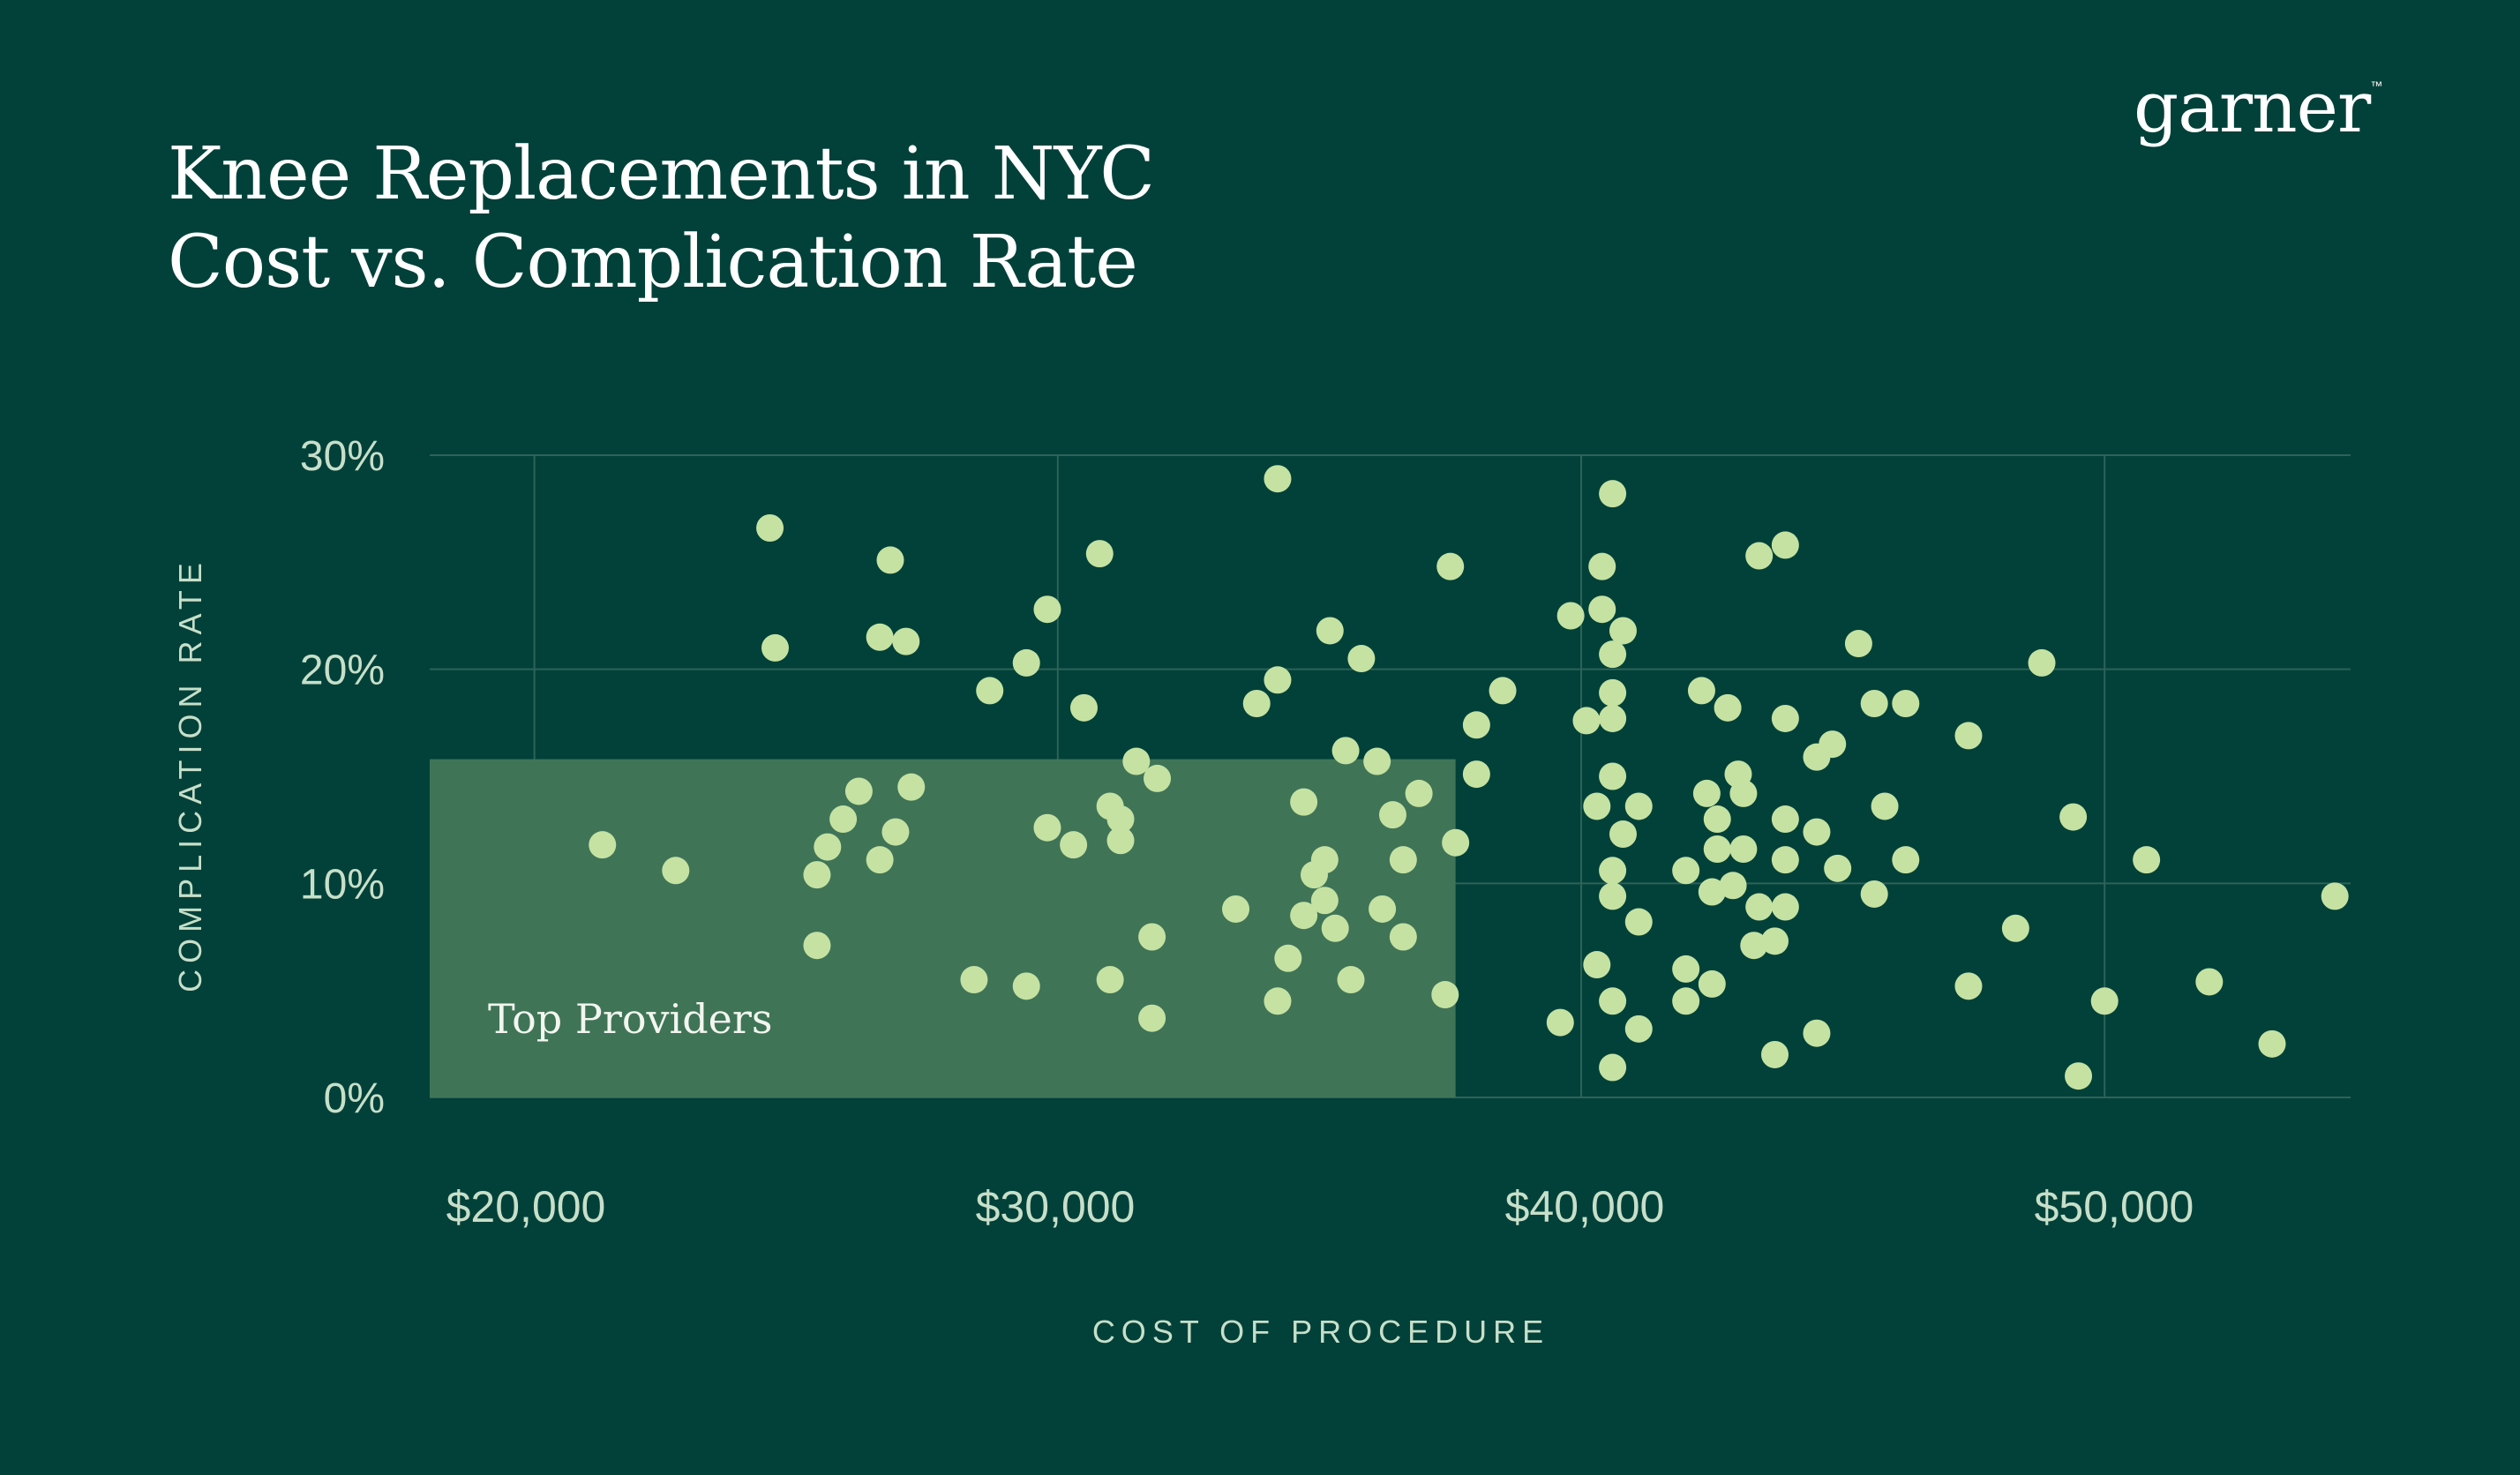 Image resolution: width=2520 pixels, height=1475 pixels. I want to click on x-tick-label-3: $50,000, so click(2114, 1207).